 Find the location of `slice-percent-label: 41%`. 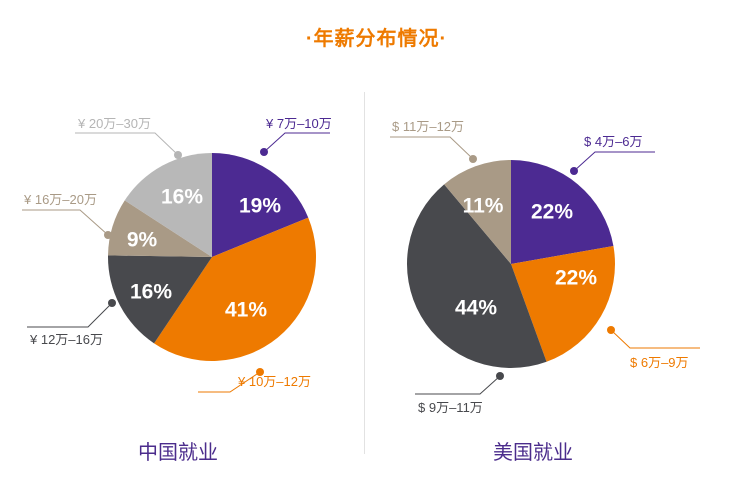

slice-percent-label: 41% is located at coordinates (246, 310).